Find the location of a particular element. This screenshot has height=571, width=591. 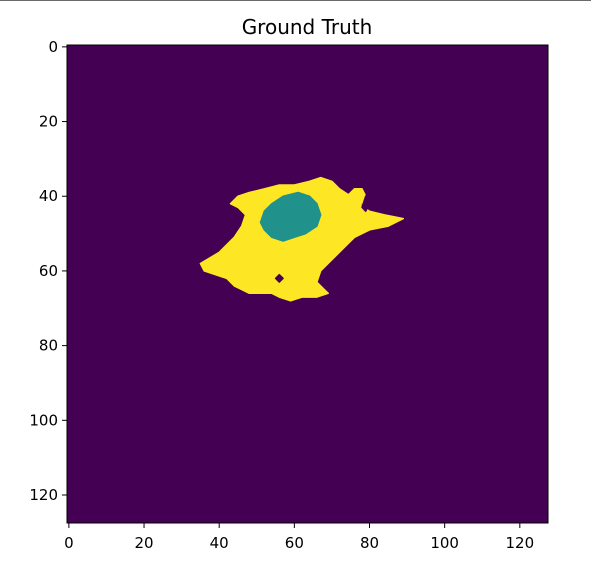

y-tick-label: 60 is located at coordinates (48, 271).